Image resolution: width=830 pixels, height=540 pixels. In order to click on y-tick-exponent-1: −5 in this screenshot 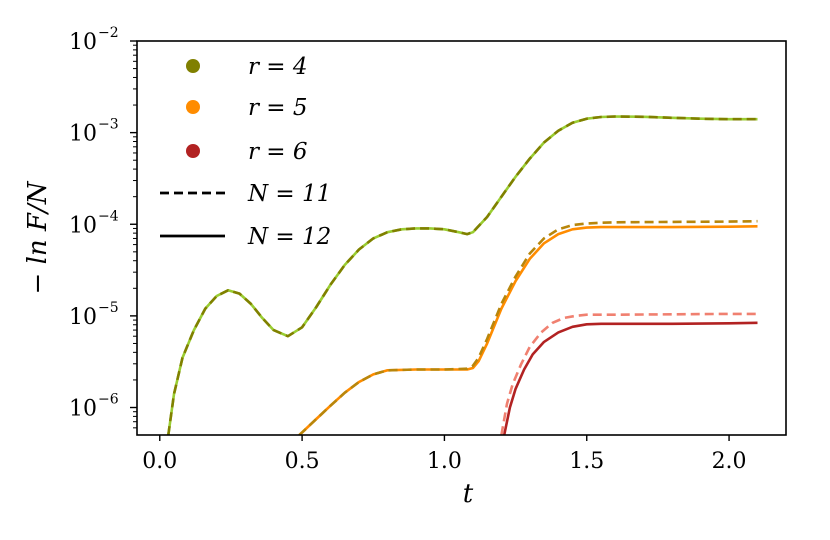, I will do `click(108, 308)`.